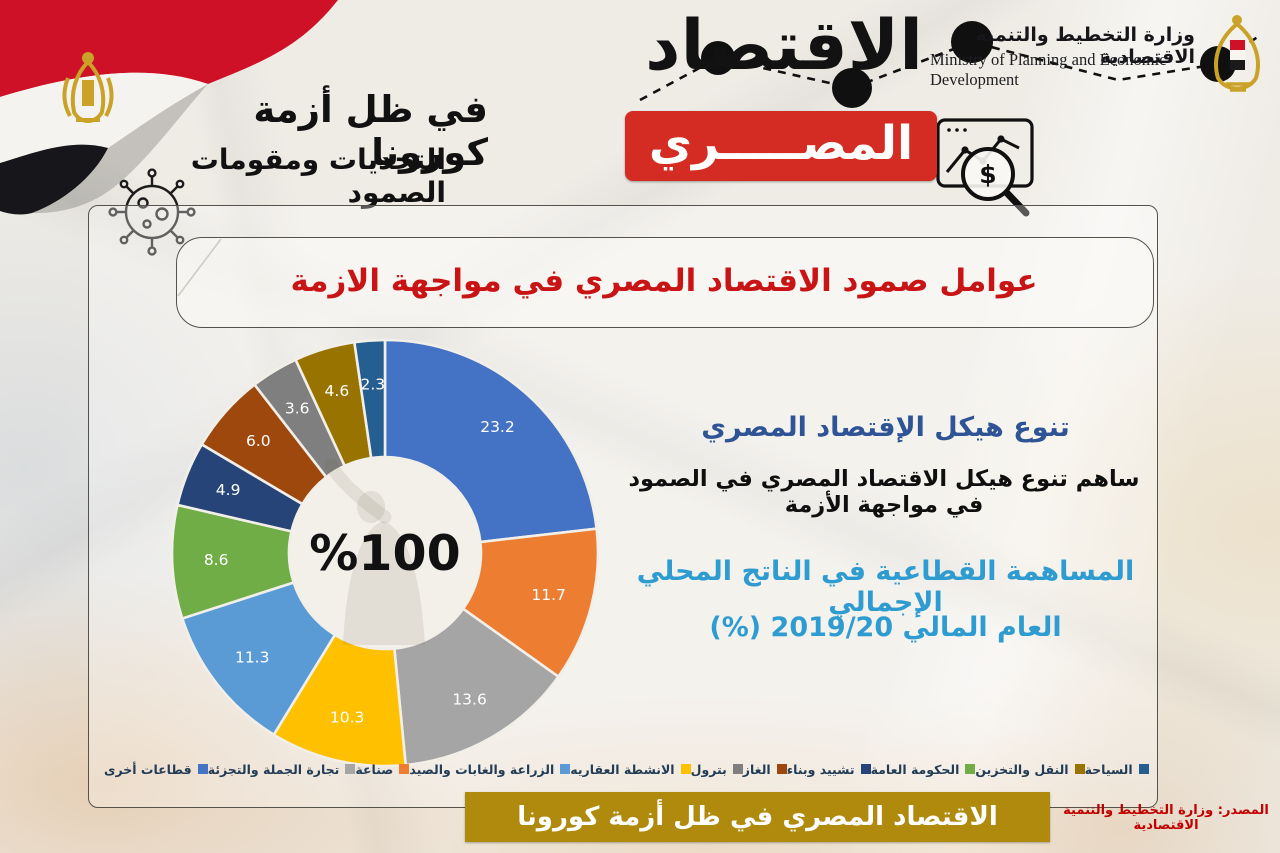  What do you see at coordinates (370, 131) in the screenshot?
I see `subtitle-corona: في ظل أزمة كورونا` at bounding box center [370, 131].